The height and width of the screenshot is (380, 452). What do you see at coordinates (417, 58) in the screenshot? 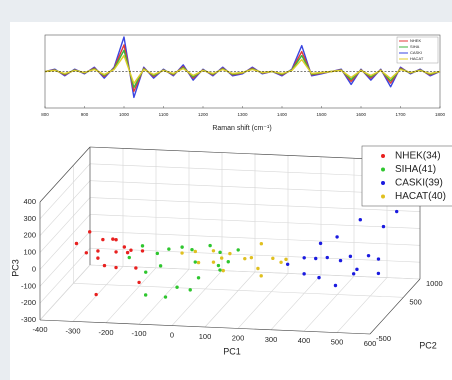
I see `legend-label: HACAT` at bounding box center [417, 58].